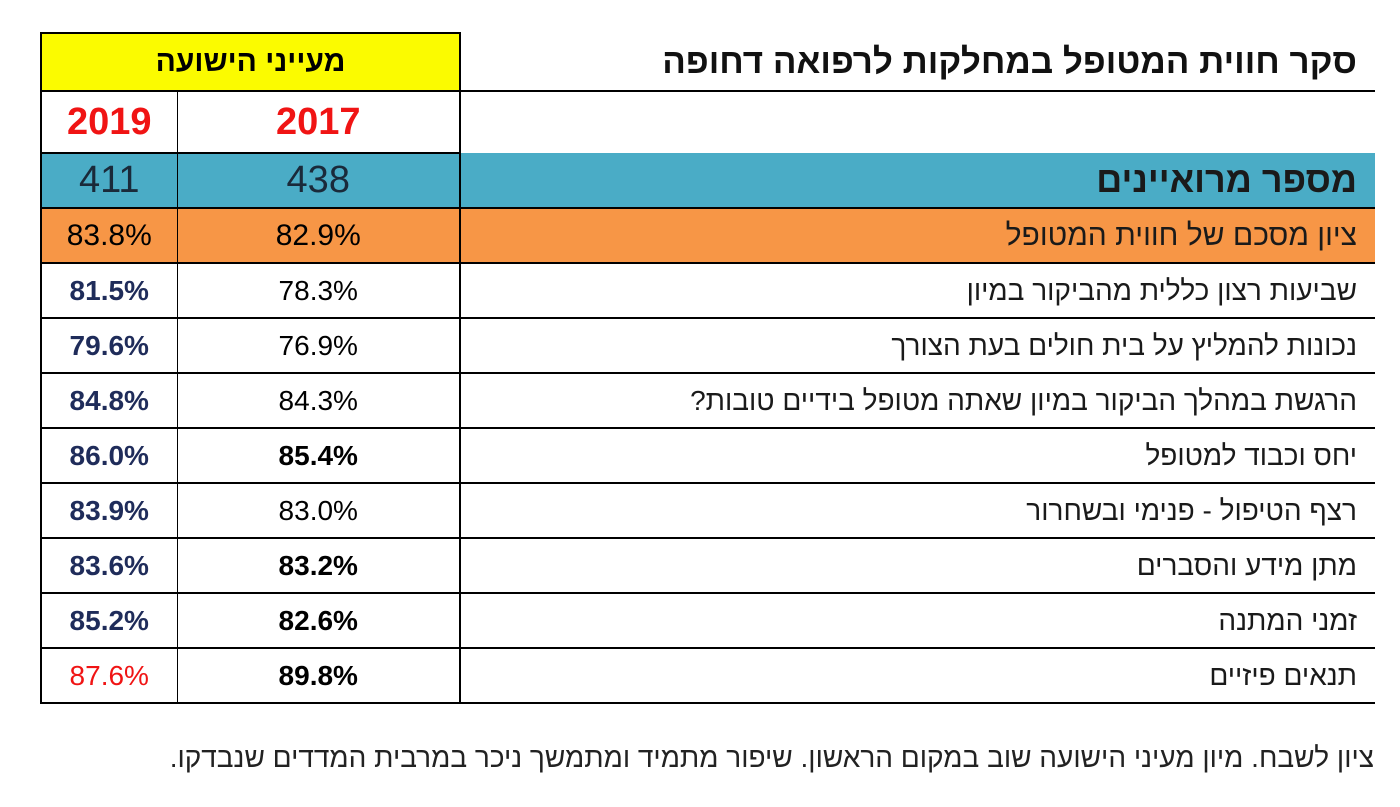  I want to click on value-2017: 85.4%, so click(319, 456).